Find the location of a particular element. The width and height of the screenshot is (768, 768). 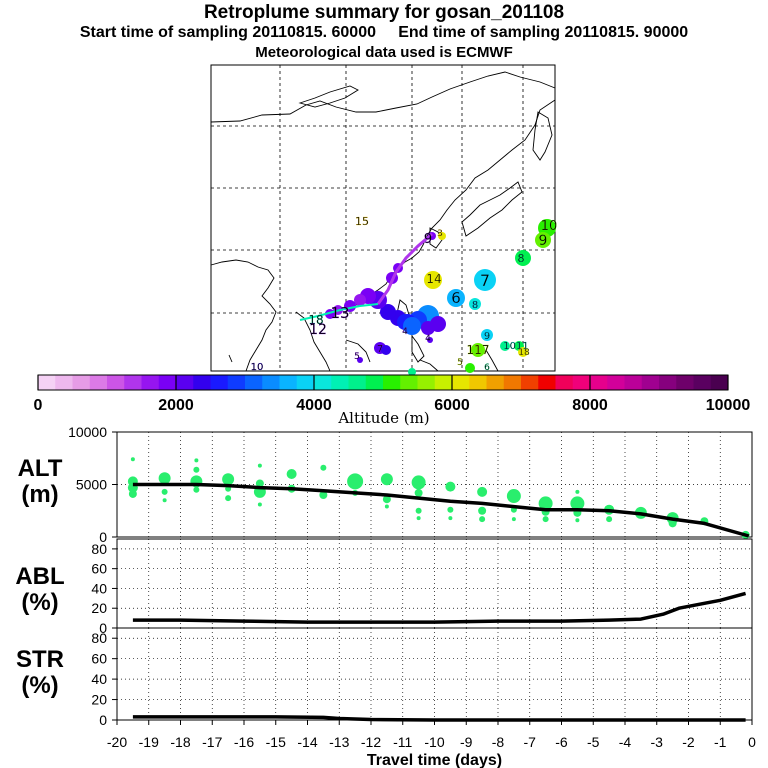

x-tick-label: -14 is located at coordinates (307, 742).